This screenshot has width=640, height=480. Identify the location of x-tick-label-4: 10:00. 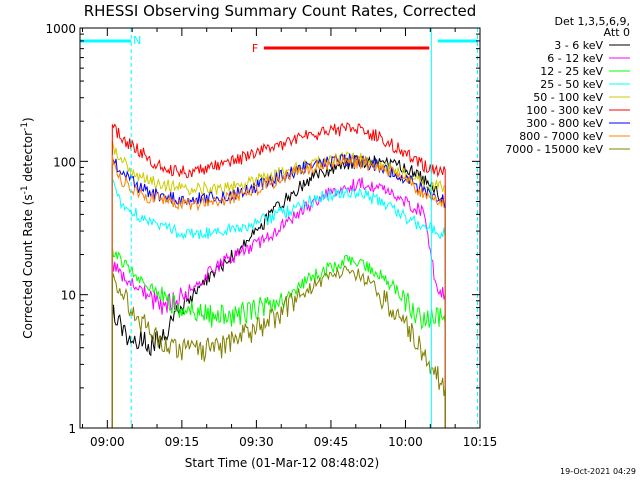
(405, 442).